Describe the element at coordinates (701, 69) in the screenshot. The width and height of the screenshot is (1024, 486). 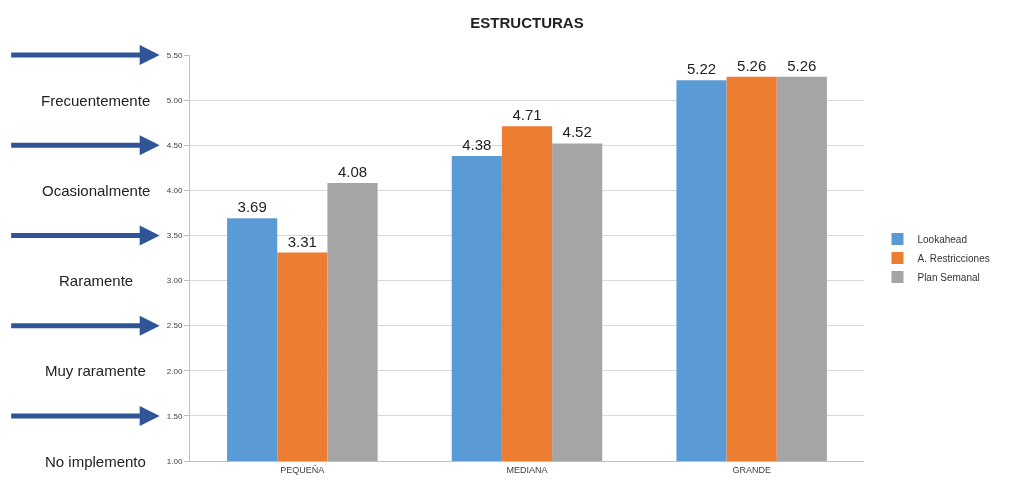
I see `data-label: 5.22` at that location.